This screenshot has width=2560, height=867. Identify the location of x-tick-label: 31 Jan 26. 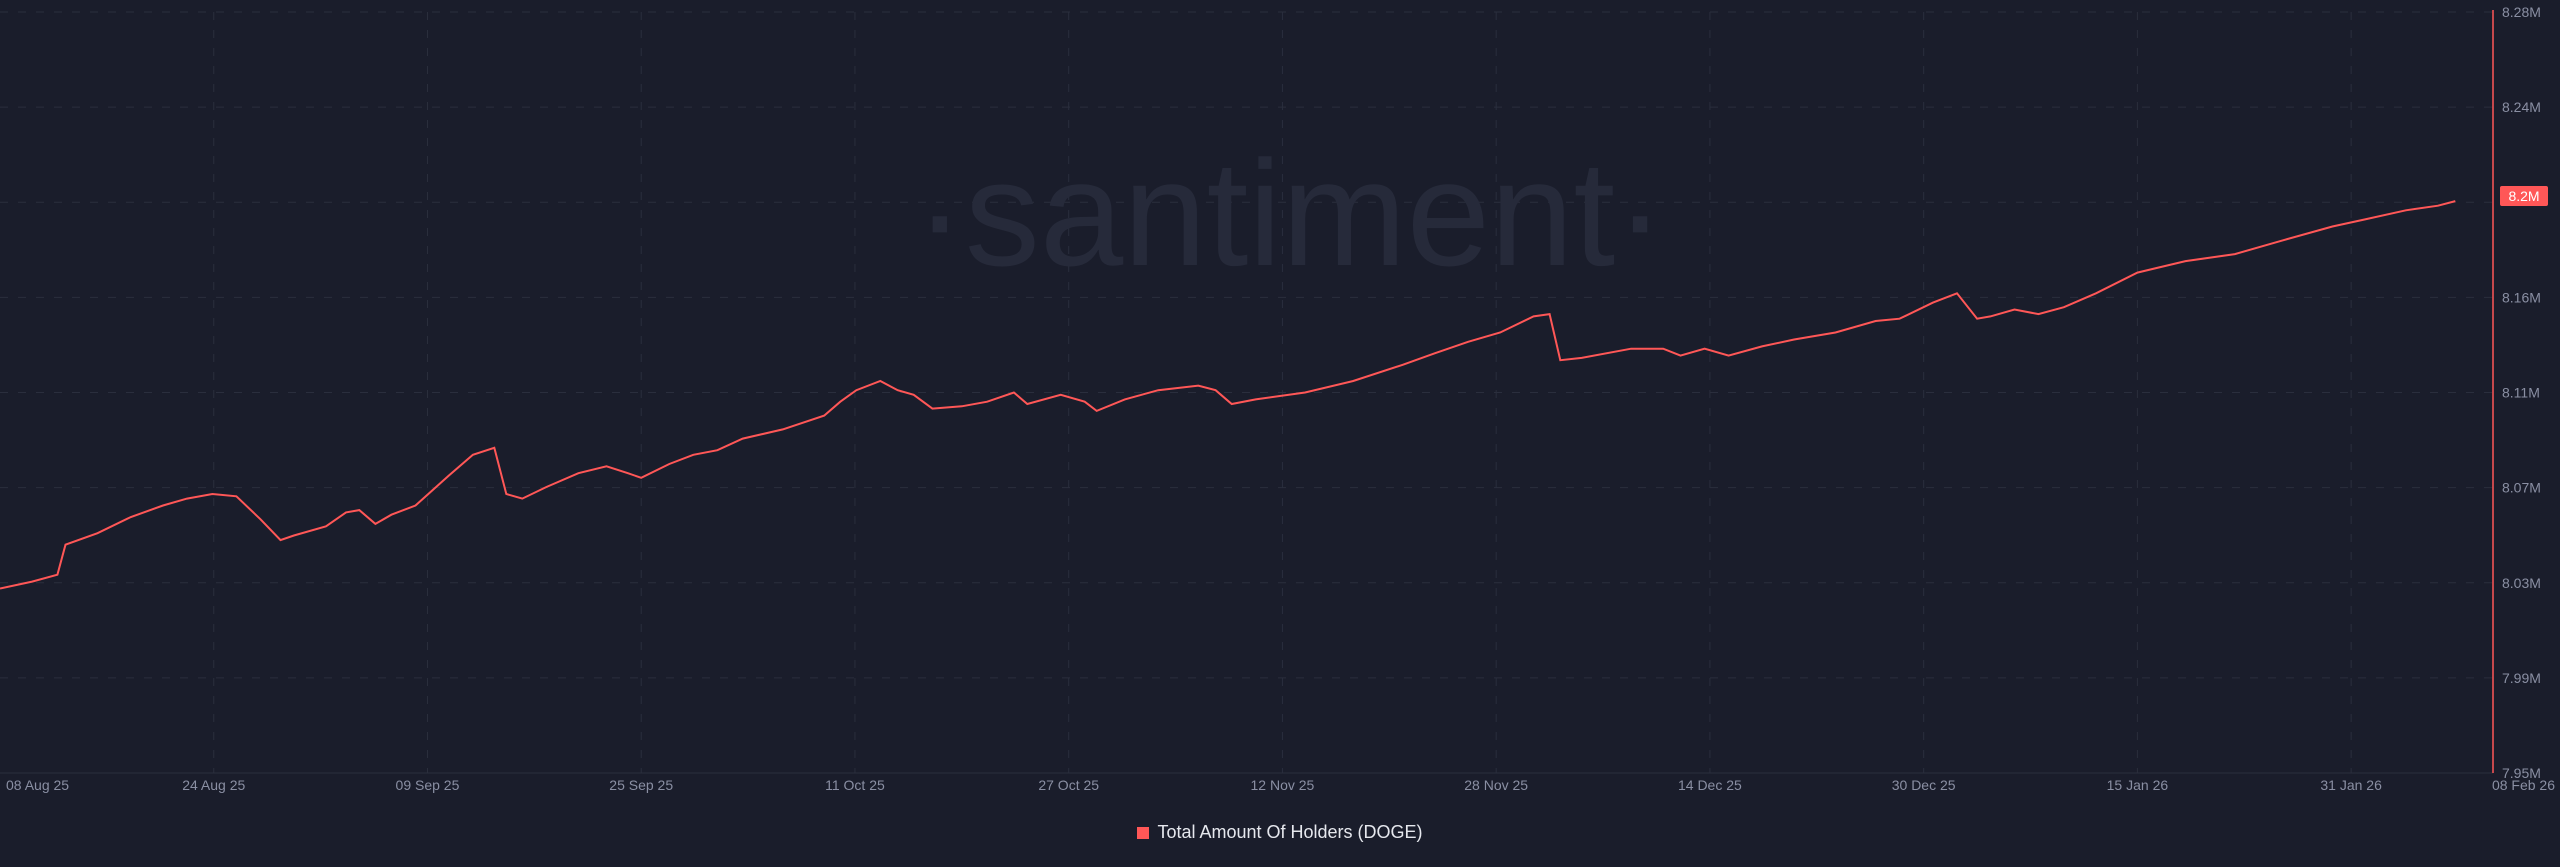
(2351, 785).